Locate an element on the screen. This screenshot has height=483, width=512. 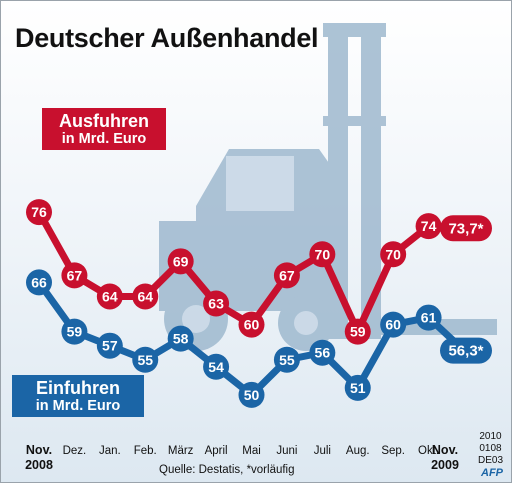
exports-data-label: 73,7* is located at coordinates (465, 228).